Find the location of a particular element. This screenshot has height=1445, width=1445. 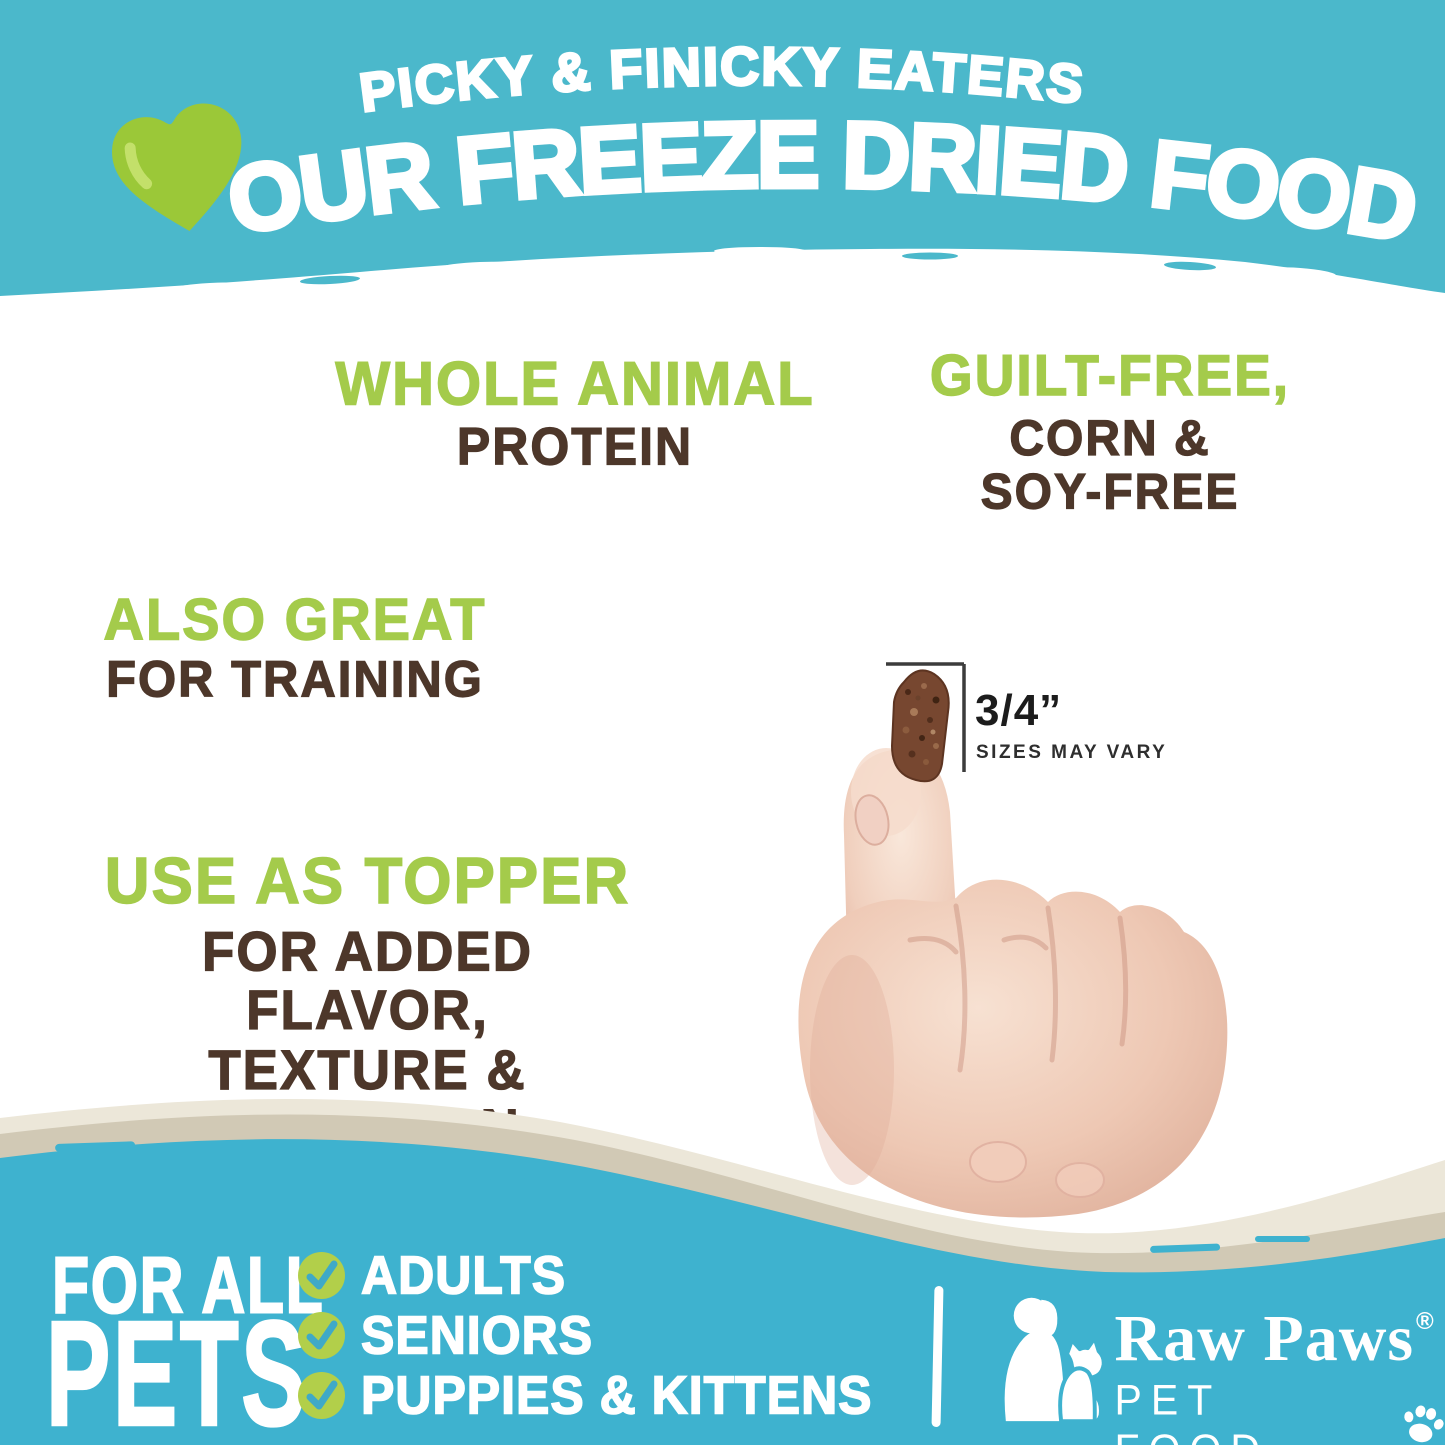

checklist-item-puppies-kittens: PUPPIES & KITTENS is located at coordinates (585, 1395).